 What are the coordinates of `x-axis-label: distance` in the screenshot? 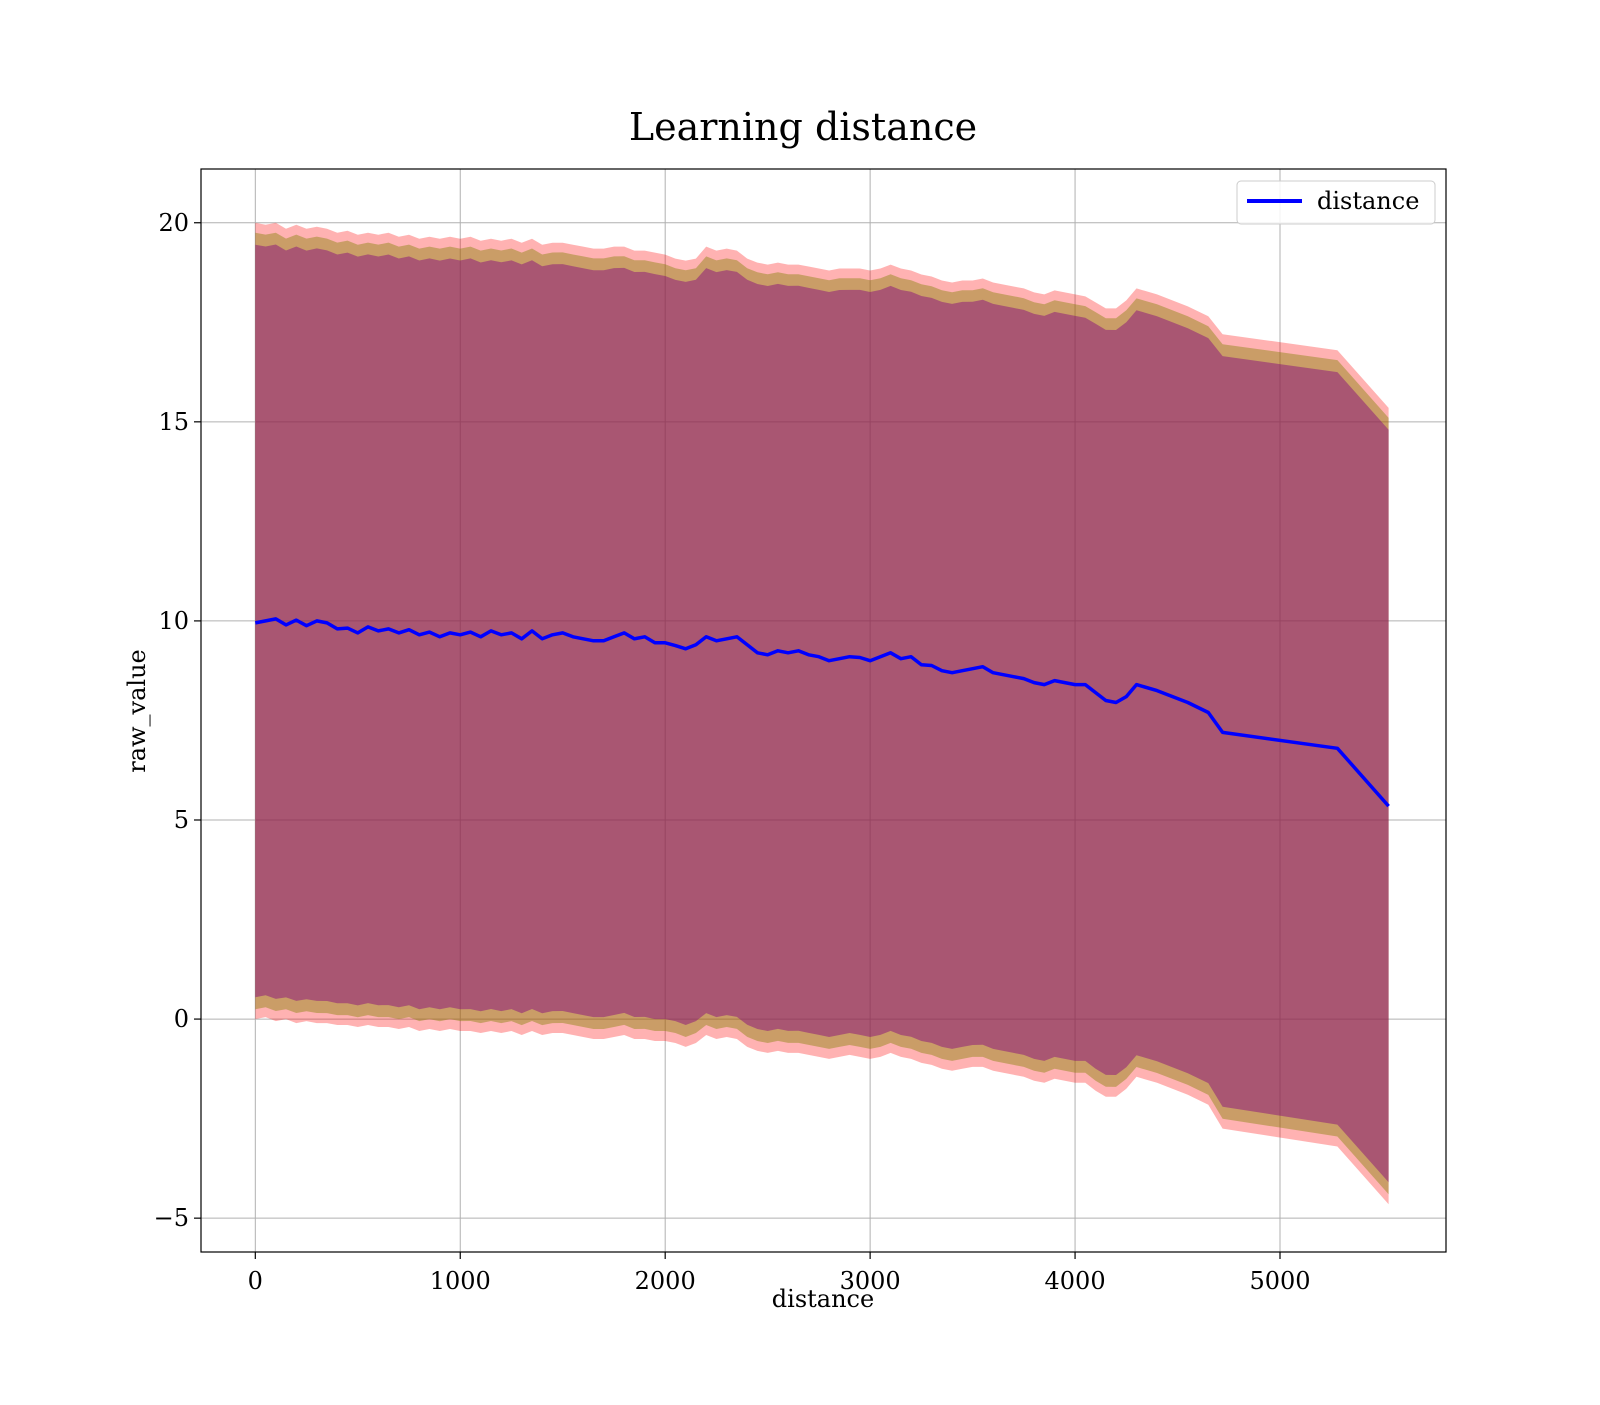 It's located at (823, 1299).